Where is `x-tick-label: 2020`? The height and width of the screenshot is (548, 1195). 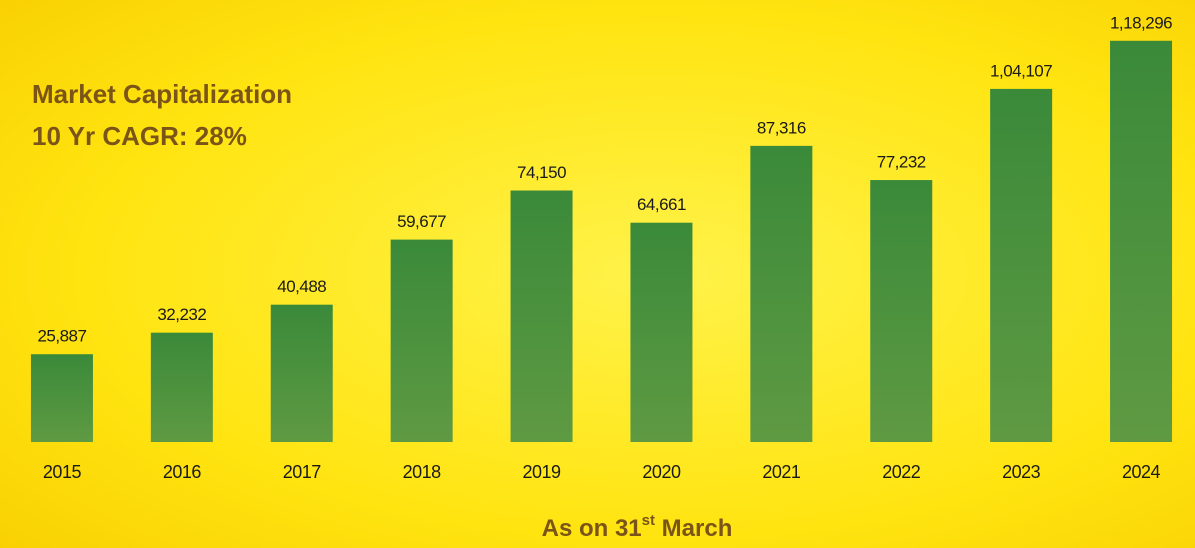
x-tick-label: 2020 is located at coordinates (661, 472).